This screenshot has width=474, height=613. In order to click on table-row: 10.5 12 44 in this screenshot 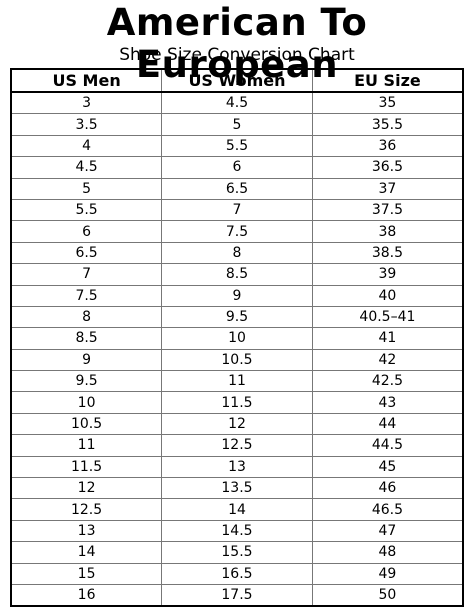, I will do `click(237, 424)`.